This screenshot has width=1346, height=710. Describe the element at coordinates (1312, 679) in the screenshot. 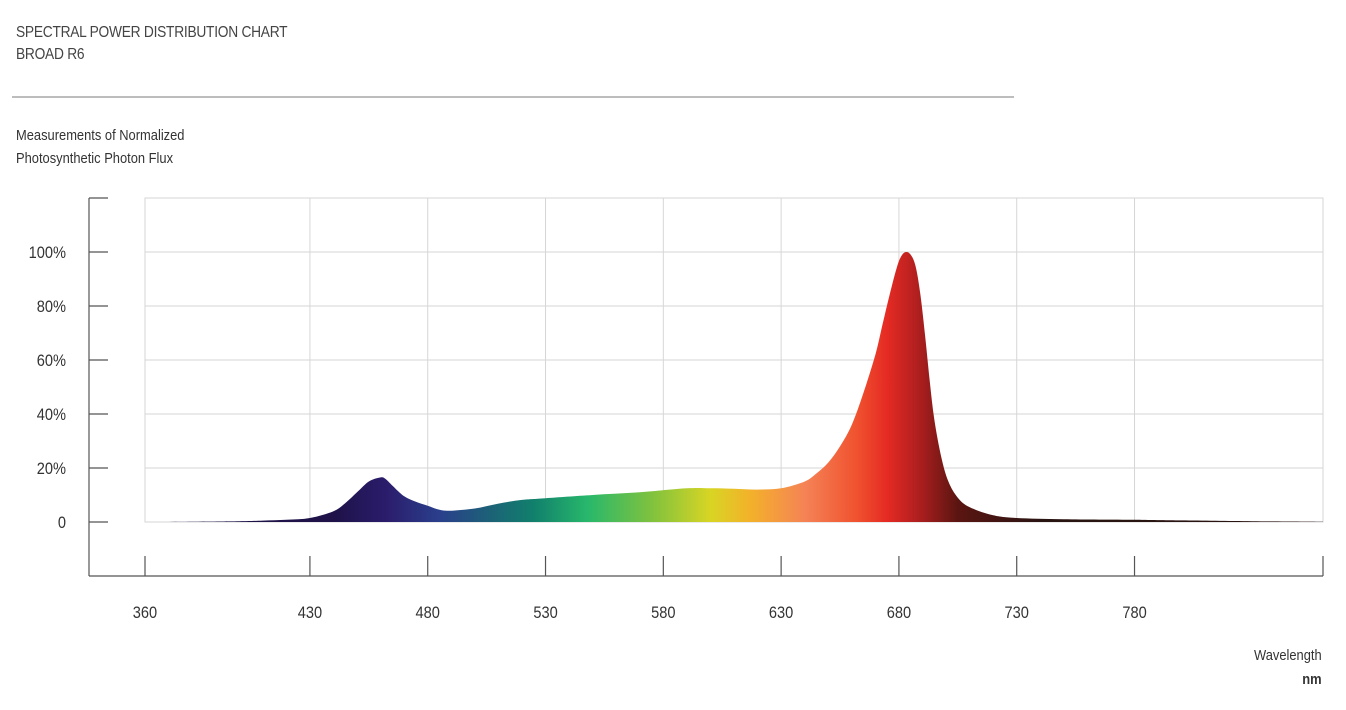

I see `x-axis-unit: nm` at that location.